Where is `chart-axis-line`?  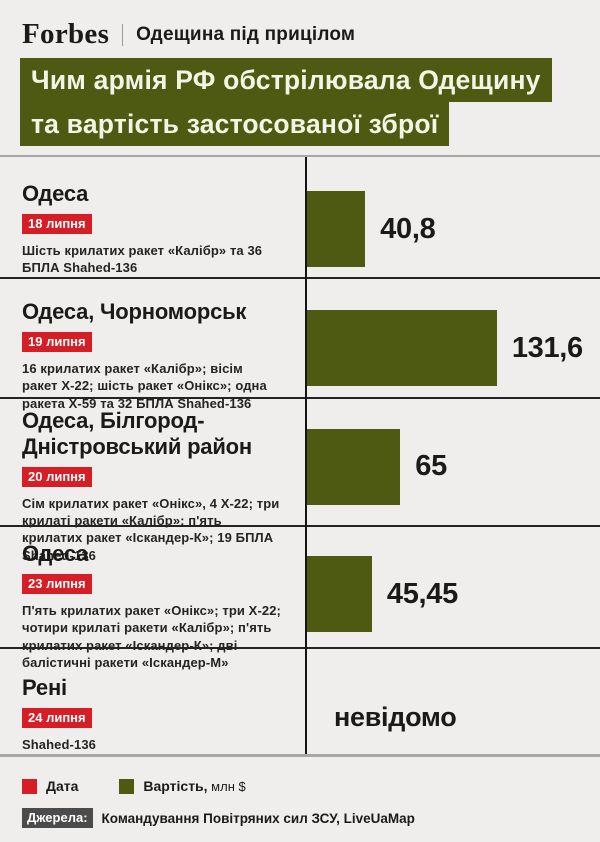
chart-axis-line is located at coordinates (306, 455).